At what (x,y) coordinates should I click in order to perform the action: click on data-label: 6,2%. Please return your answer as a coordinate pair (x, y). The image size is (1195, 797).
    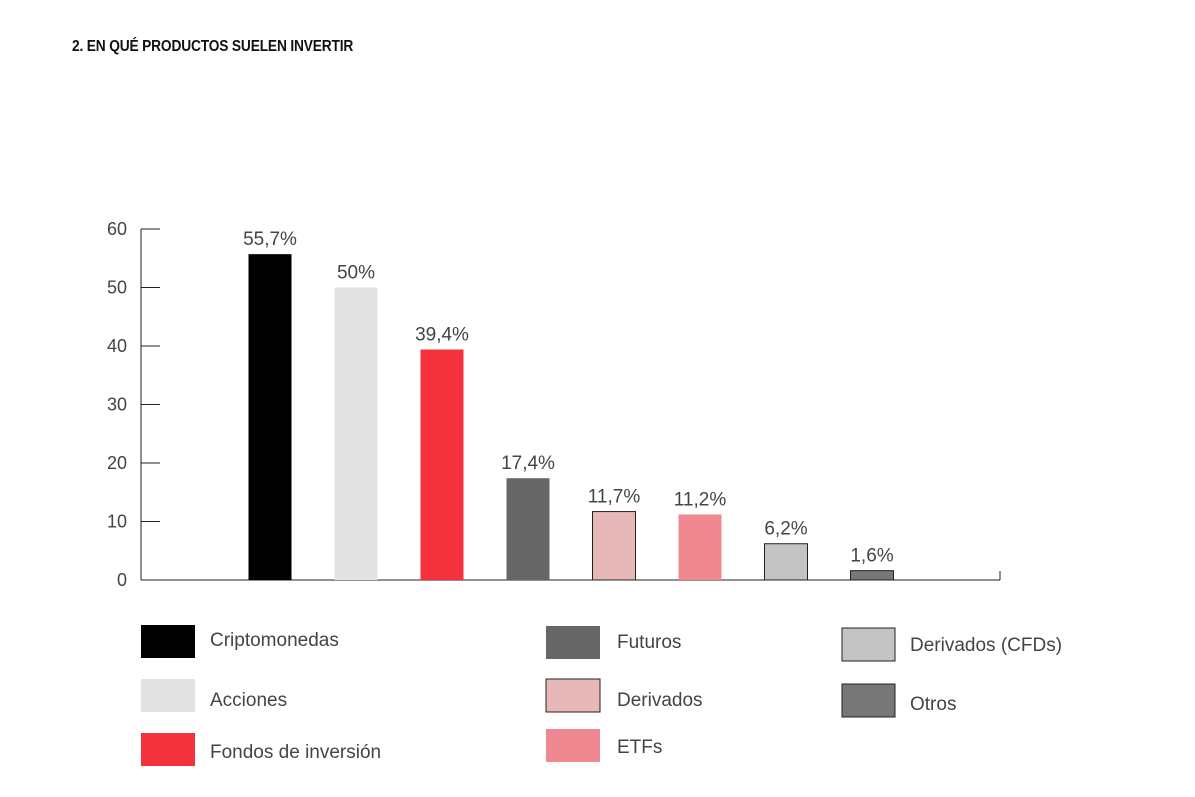
    Looking at the image, I should click on (785, 529).